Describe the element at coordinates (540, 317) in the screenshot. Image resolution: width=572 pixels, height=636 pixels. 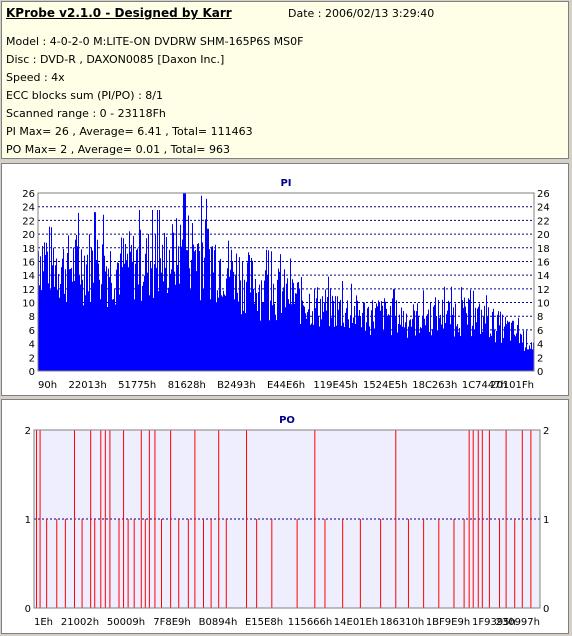
I see `y-tick-label-right: 8` at that location.